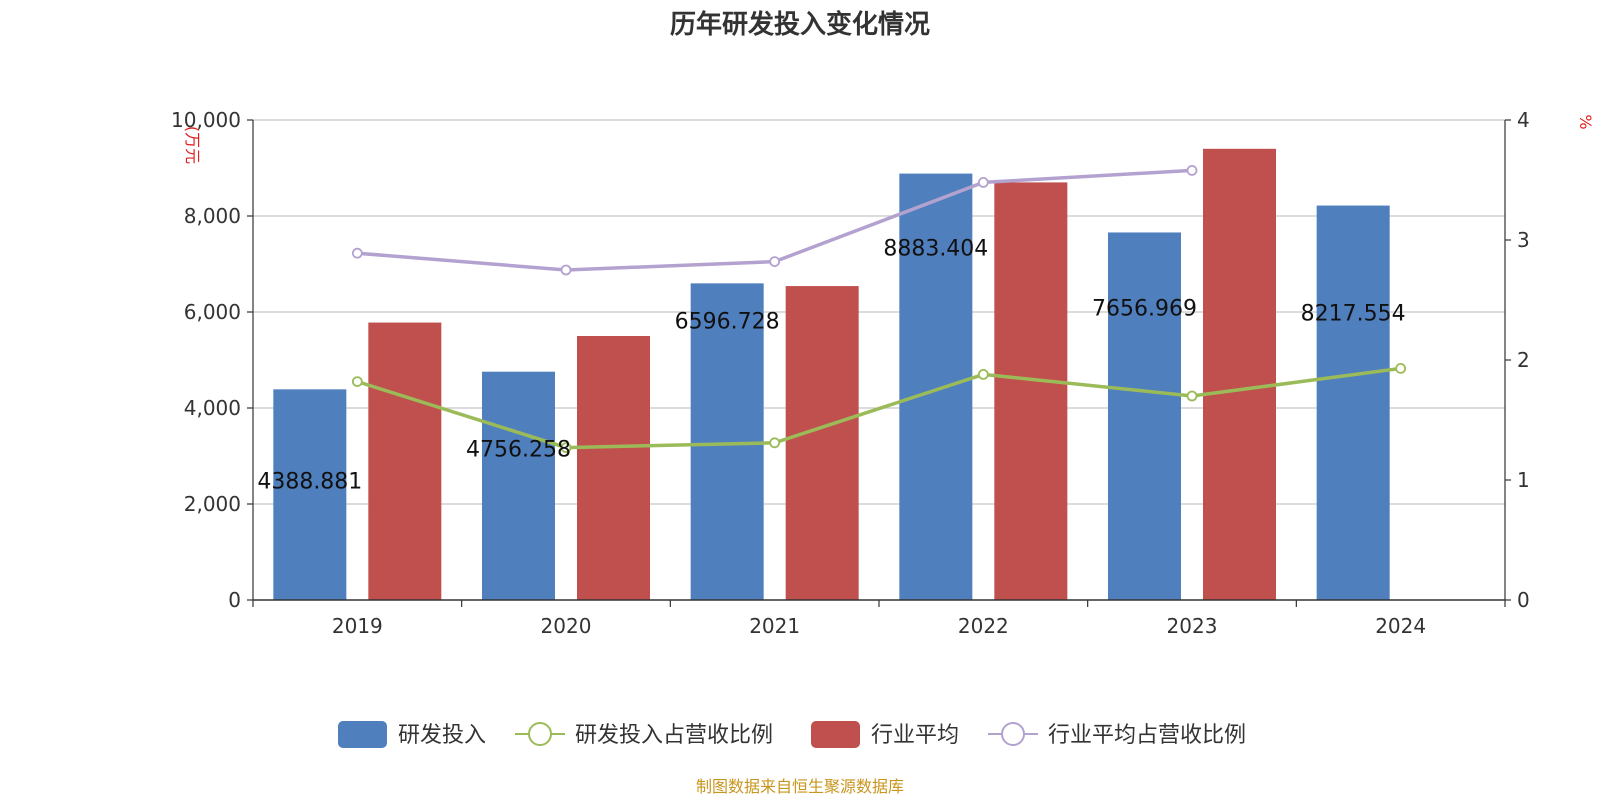 The width and height of the screenshot is (1600, 800). Describe the element at coordinates (935, 249) in the screenshot. I see `data-label: 8883.404` at that location.